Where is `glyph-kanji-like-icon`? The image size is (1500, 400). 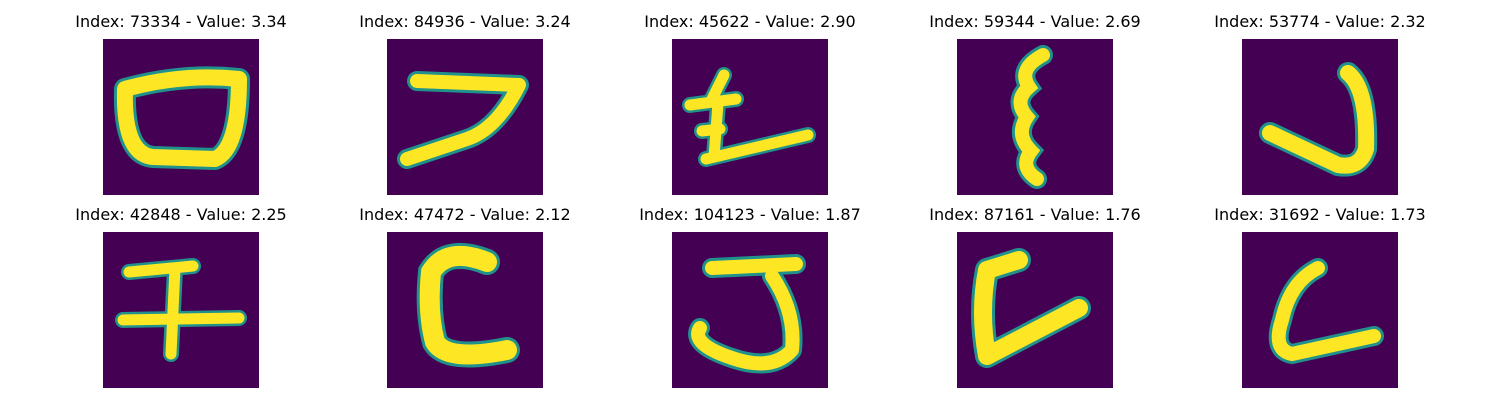 glyph-kanji-like-icon is located at coordinates (750, 117).